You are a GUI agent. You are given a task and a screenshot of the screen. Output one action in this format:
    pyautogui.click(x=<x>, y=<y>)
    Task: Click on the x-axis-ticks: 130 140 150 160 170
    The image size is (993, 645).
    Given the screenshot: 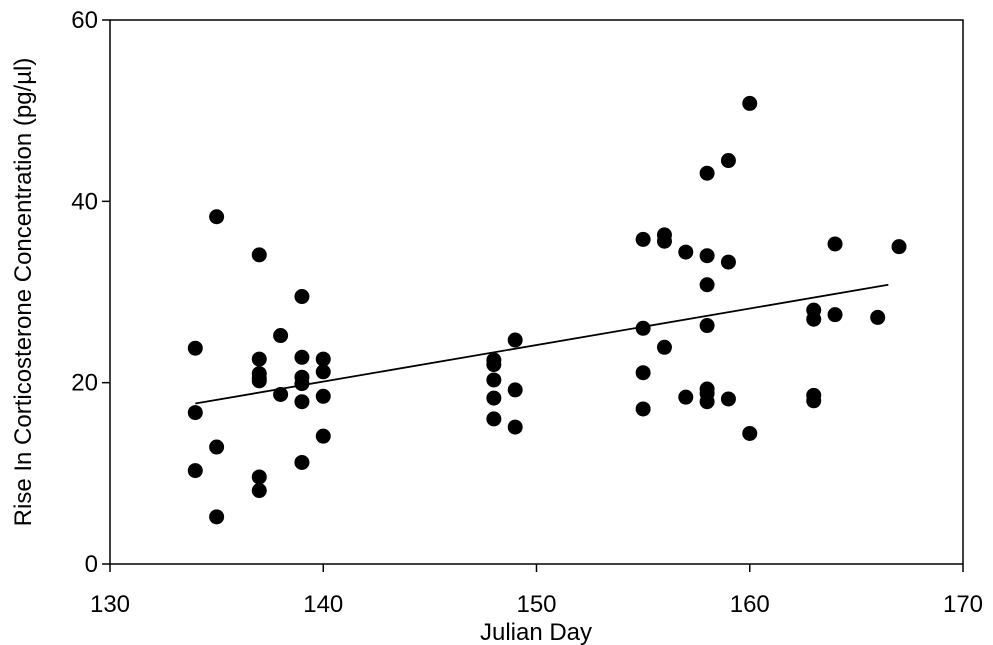 What is the action you would take?
    pyautogui.click(x=536, y=591)
    